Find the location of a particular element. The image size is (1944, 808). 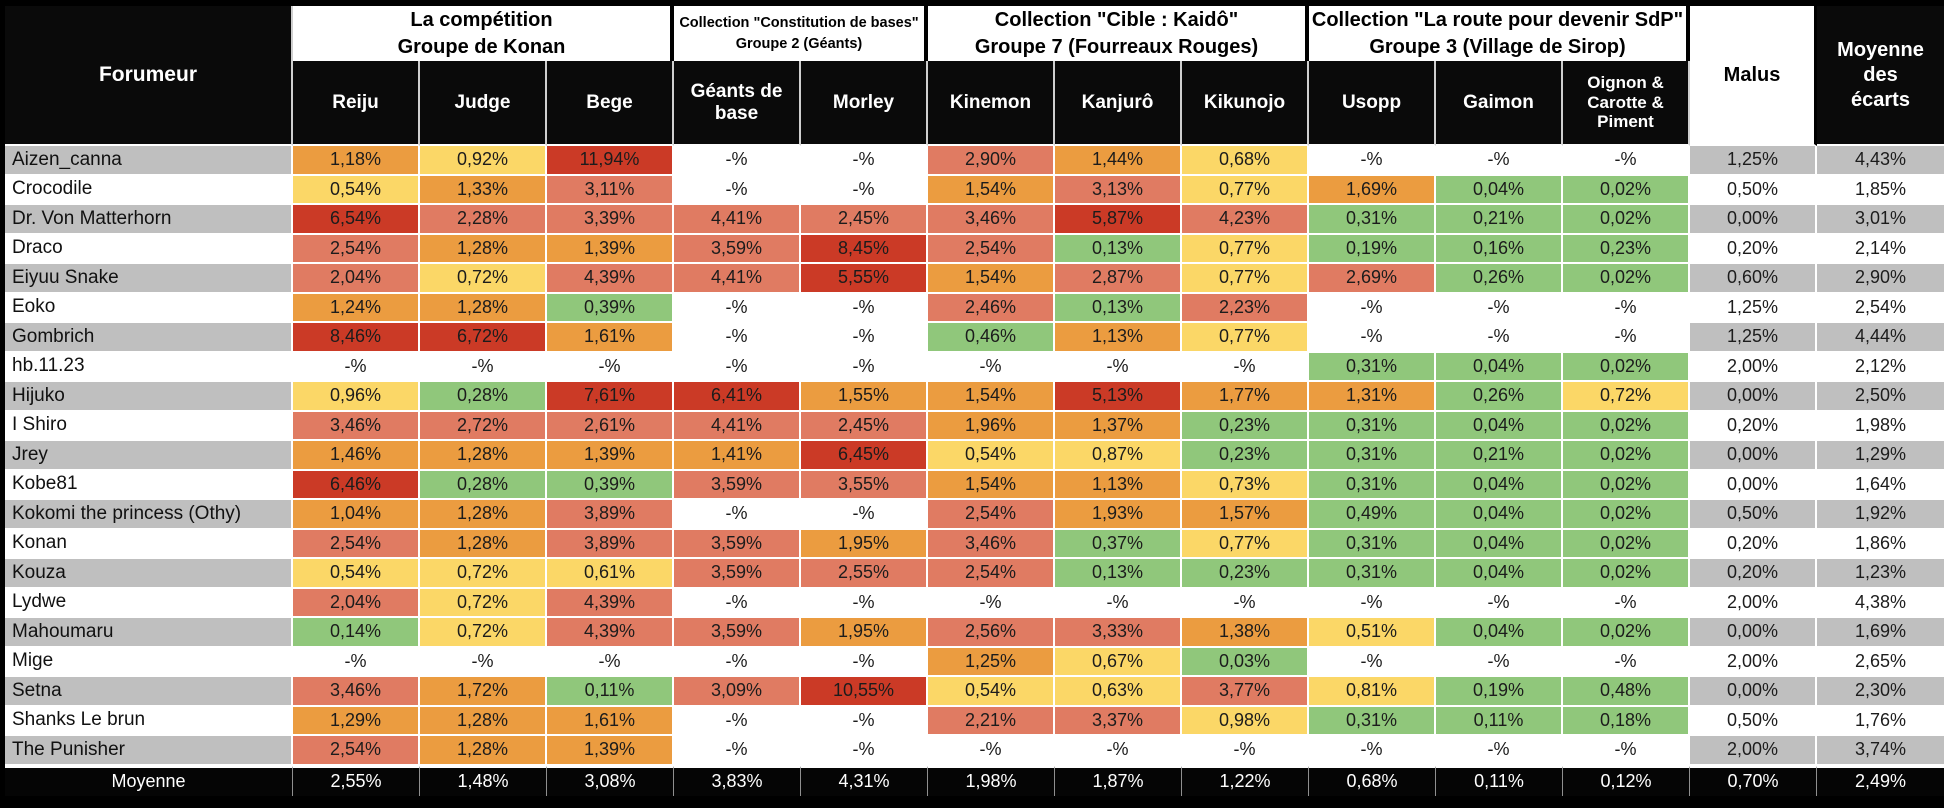

average-cell: 4,38% is located at coordinates (1880, 603).